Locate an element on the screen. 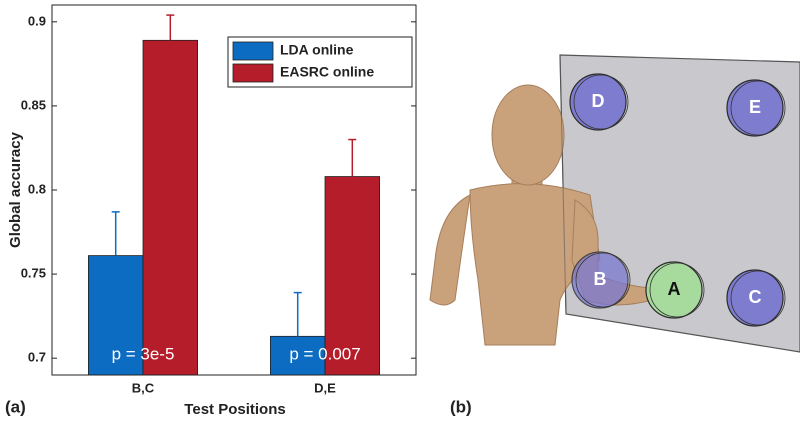 Image resolution: width=800 pixels, height=422 pixels. x-axis-label: Test Positions is located at coordinates (234, 409).